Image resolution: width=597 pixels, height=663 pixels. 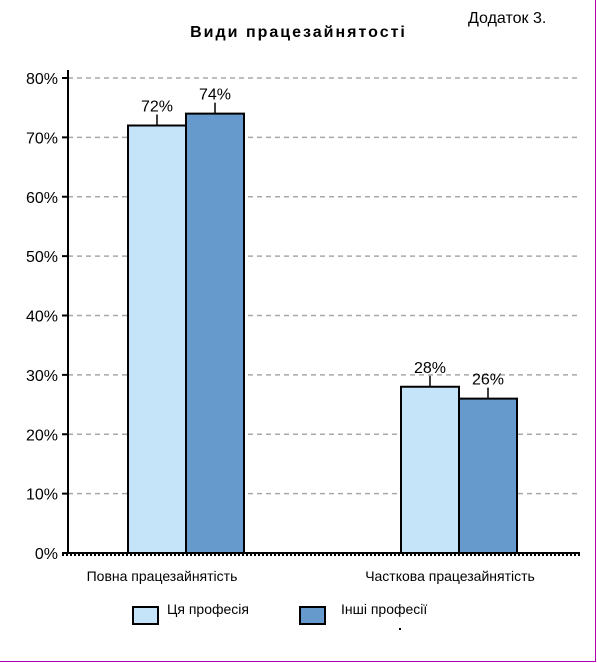 What do you see at coordinates (145, 615) in the screenshot?
I see `legend-swatch-this-profession` at bounding box center [145, 615].